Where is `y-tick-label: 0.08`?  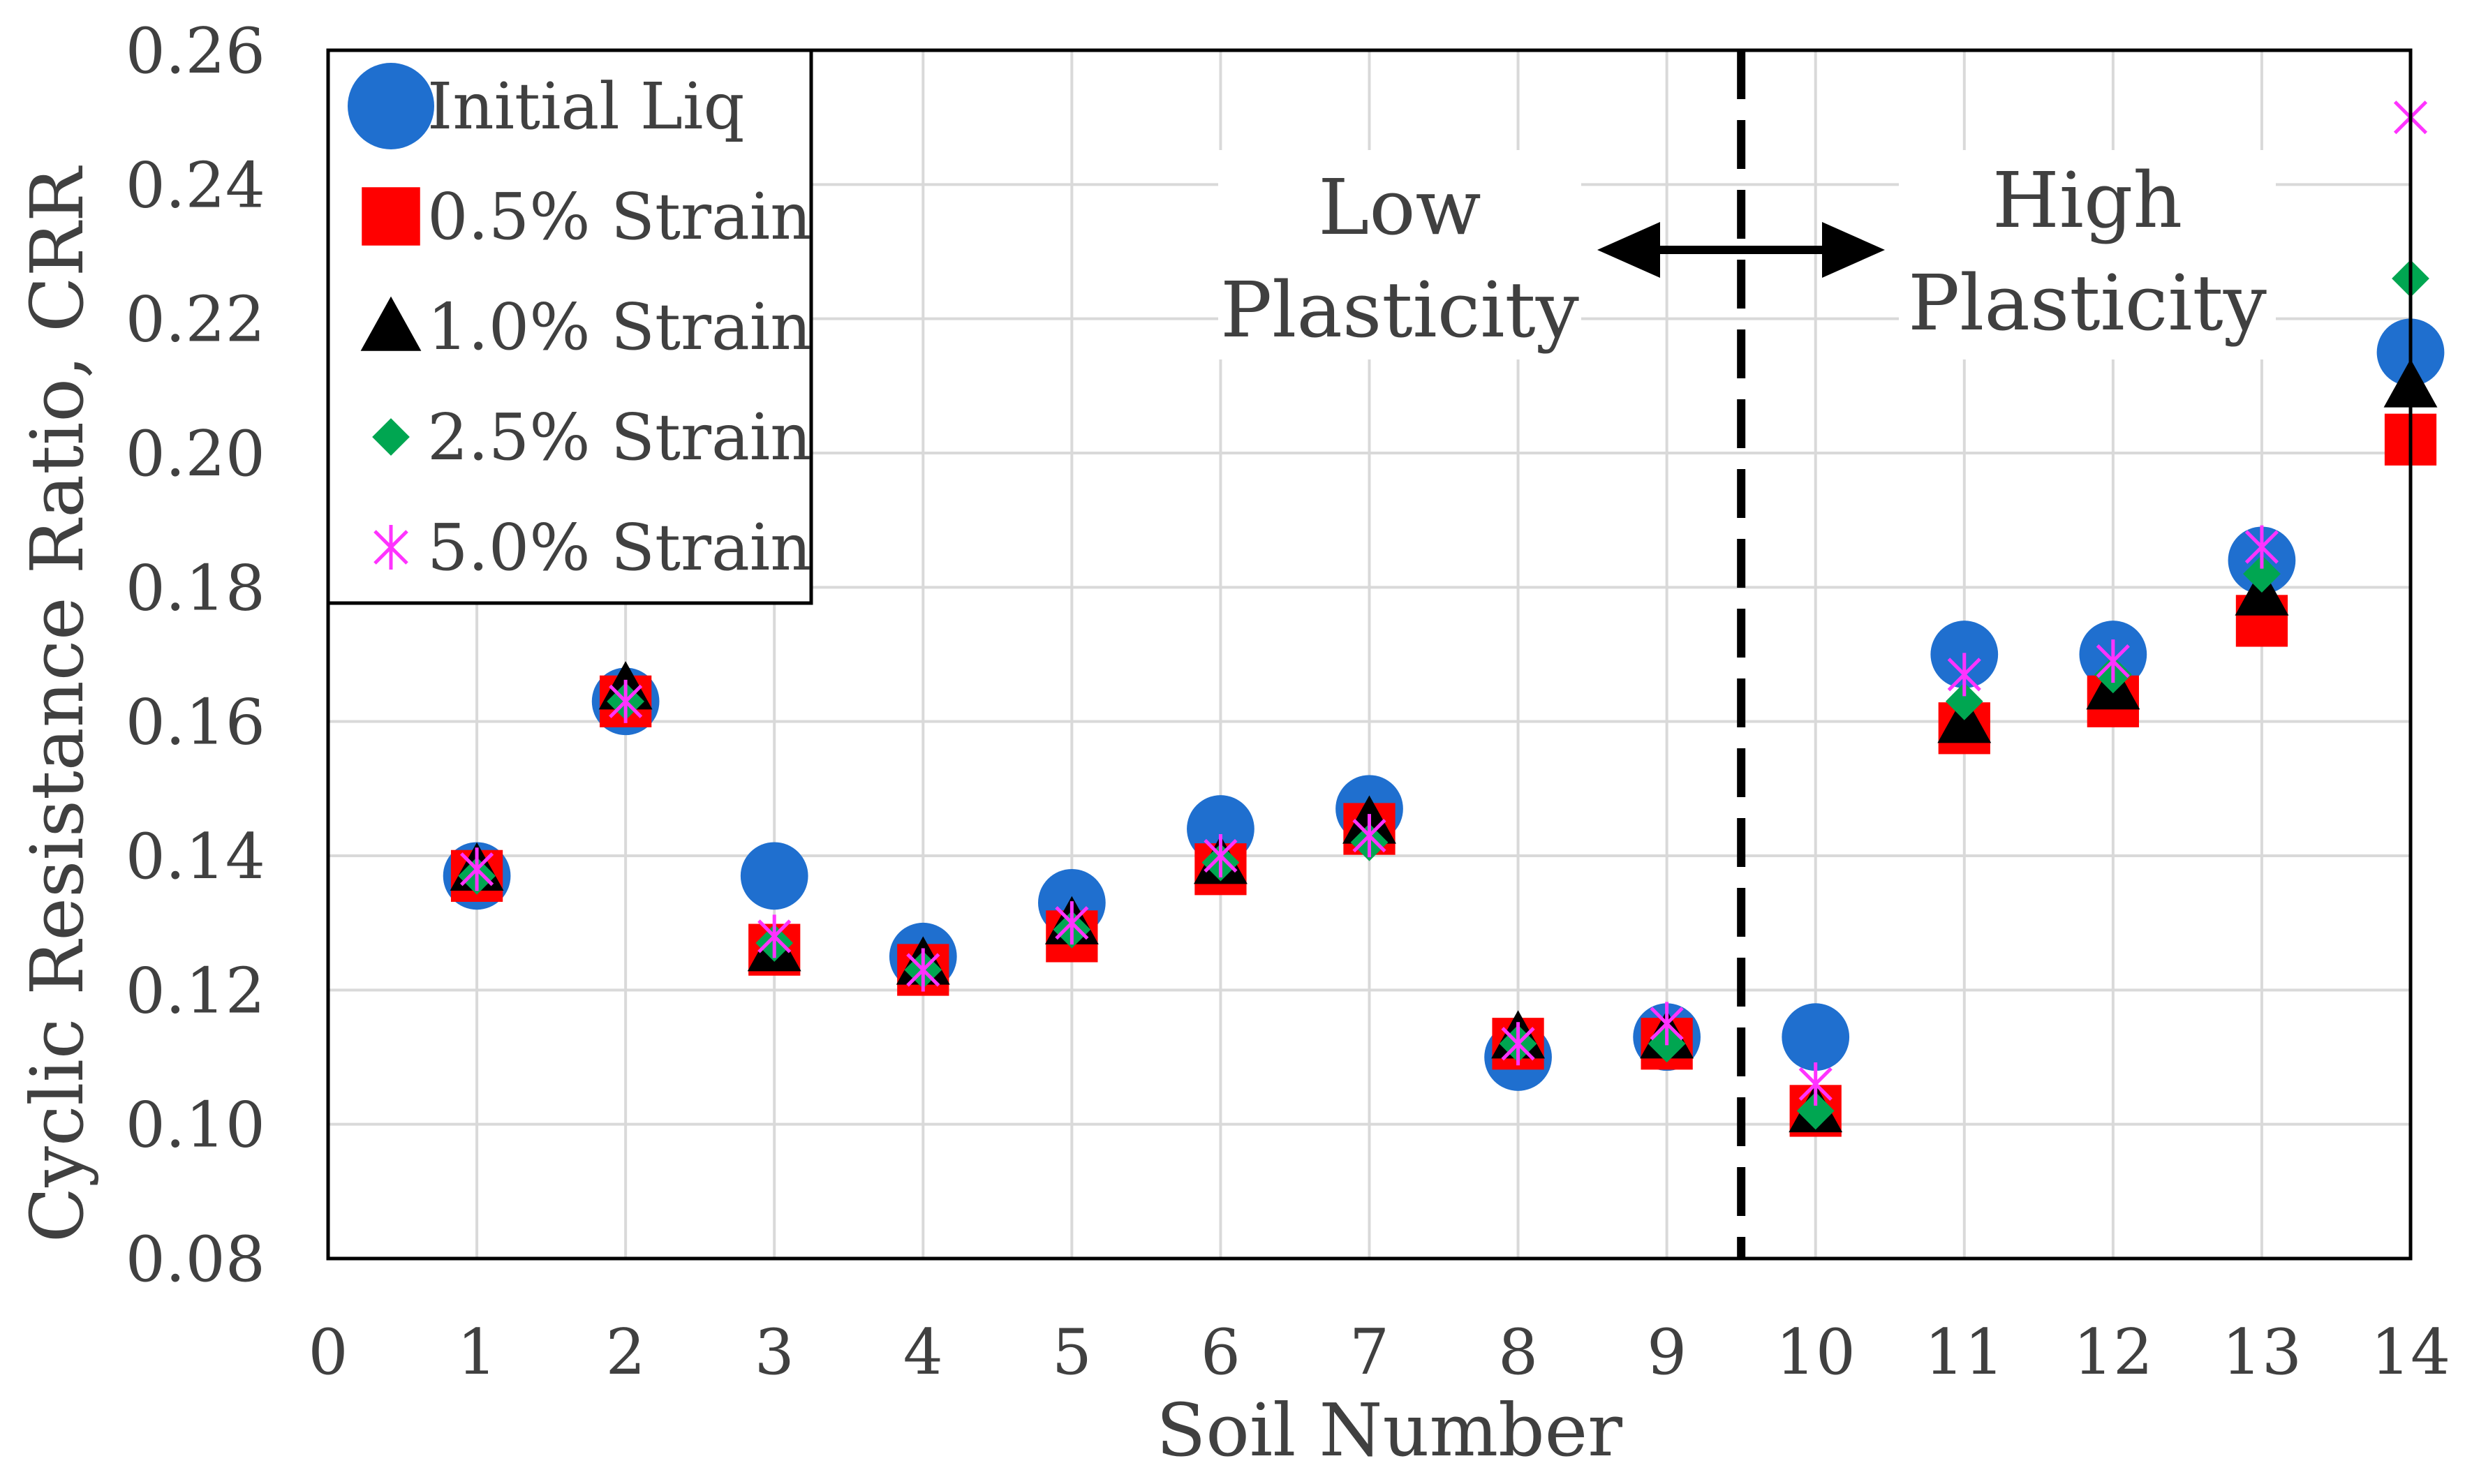 y-tick-label: 0.08 is located at coordinates (195, 1259).